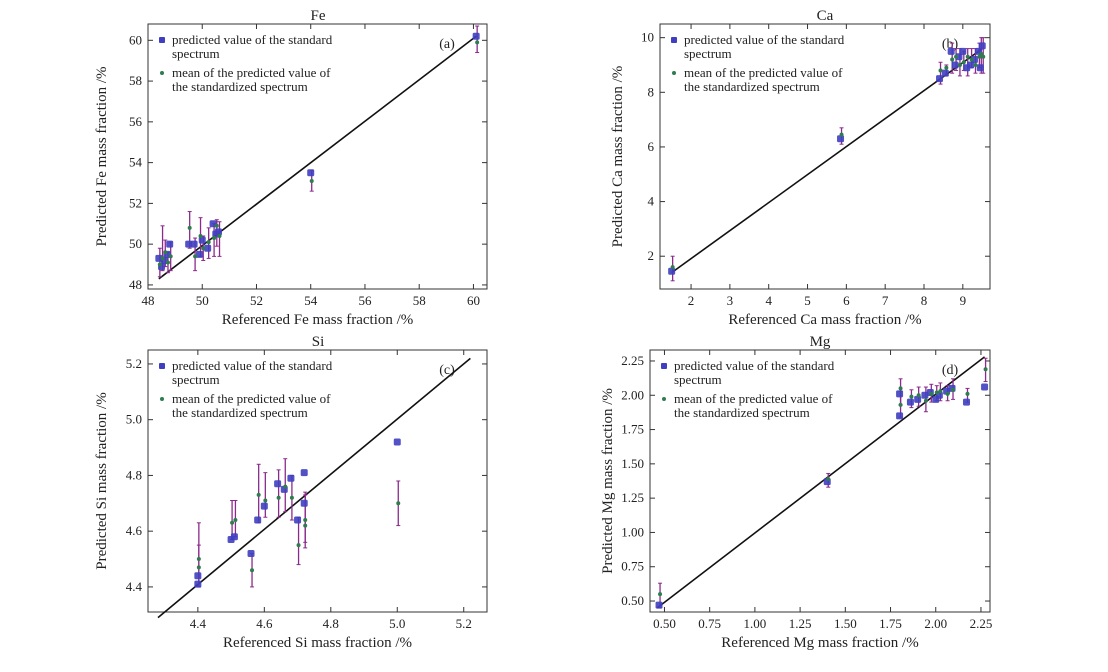 Image resolution: width=1108 pixels, height=672 pixels. Describe the element at coordinates (464, 623) in the screenshot. I see `x-tick-label: 5.2` at that location.